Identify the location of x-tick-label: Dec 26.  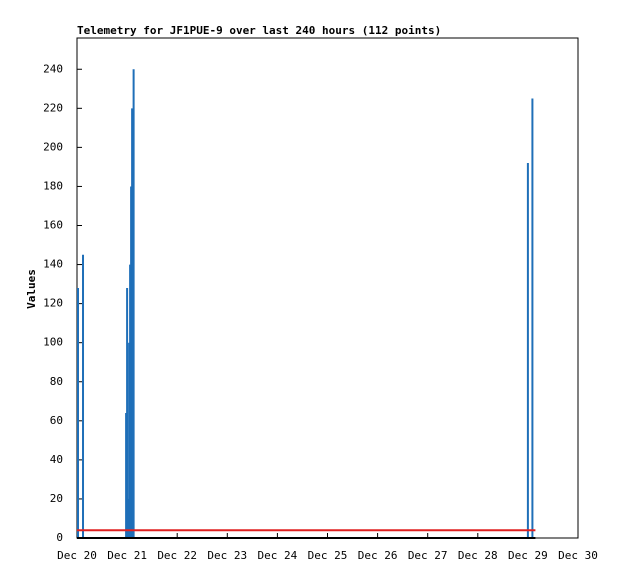
(378, 555).